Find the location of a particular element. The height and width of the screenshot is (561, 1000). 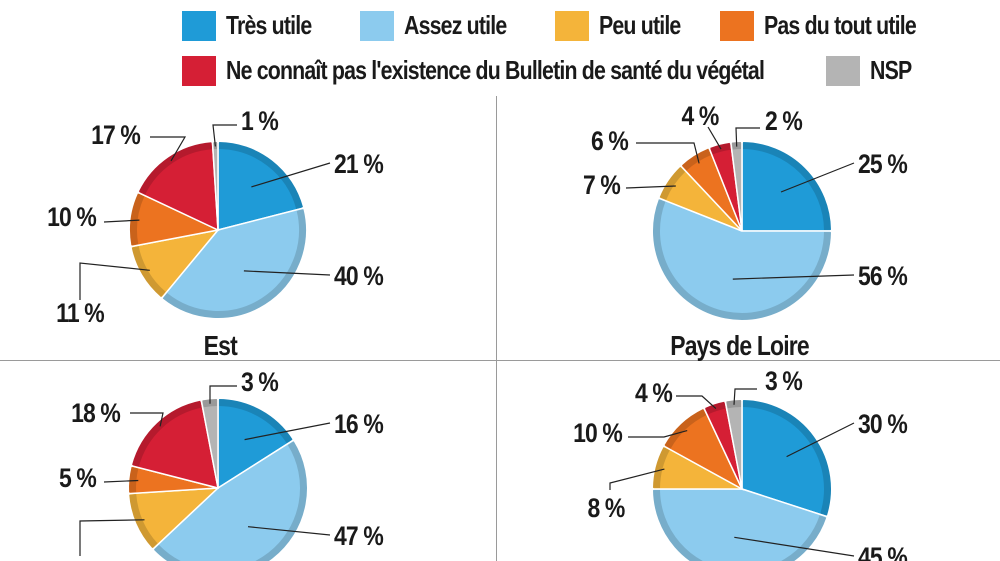

slice-label: 25 % is located at coordinates (882, 164).